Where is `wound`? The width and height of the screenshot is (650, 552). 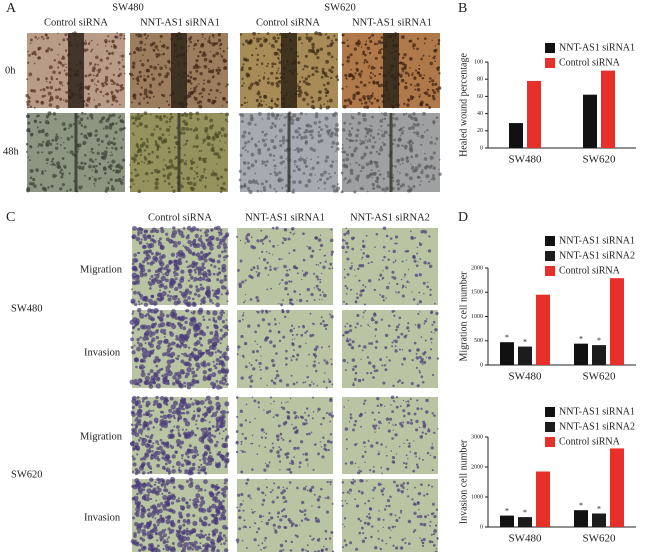 wound is located at coordinates (179, 70).